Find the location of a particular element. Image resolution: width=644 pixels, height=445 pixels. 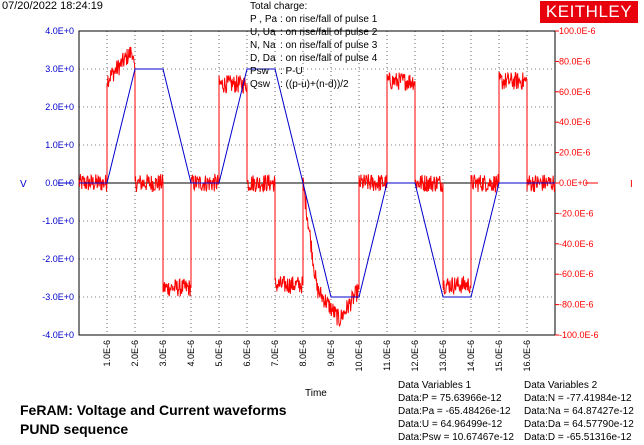

y-left-tick-label: -2.0E+0 is located at coordinates (58, 259).